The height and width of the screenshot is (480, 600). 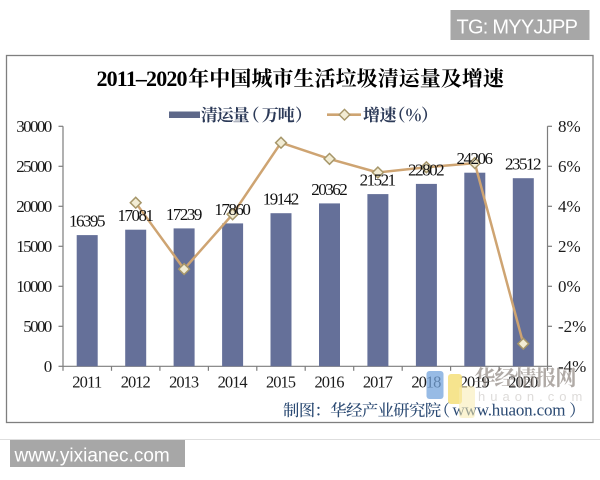 I want to click on svg-text: 20362, so click(x=329, y=189).